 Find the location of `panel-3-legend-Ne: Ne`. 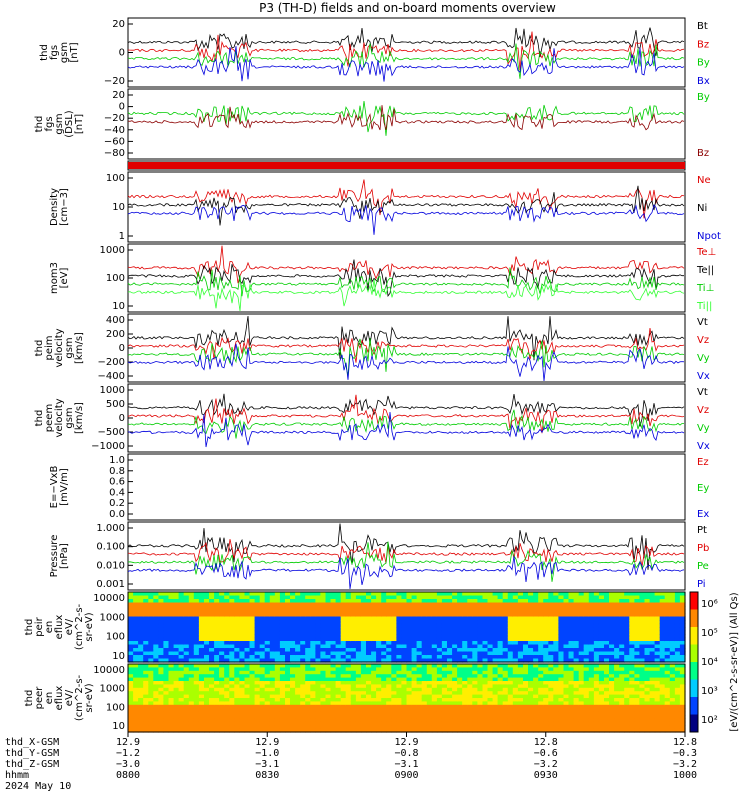

panel-3-legend-Ne: Ne is located at coordinates (704, 180).